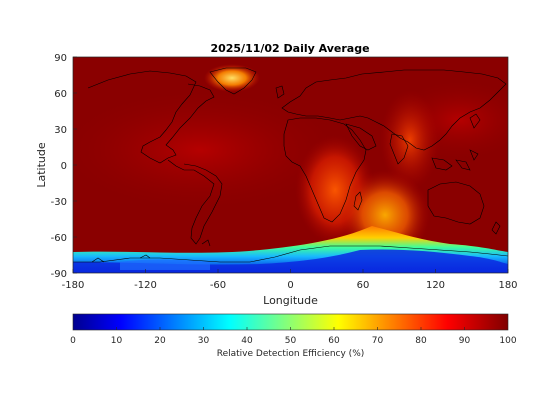  I want to click on colorbar-tick-label: 50, so click(291, 341).